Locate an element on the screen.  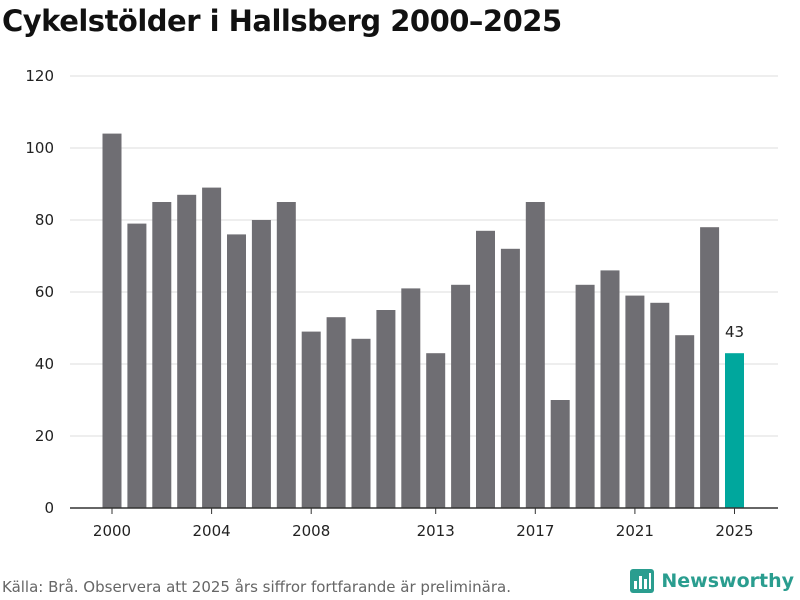
y-tick-label: 60 is located at coordinates (44, 292).